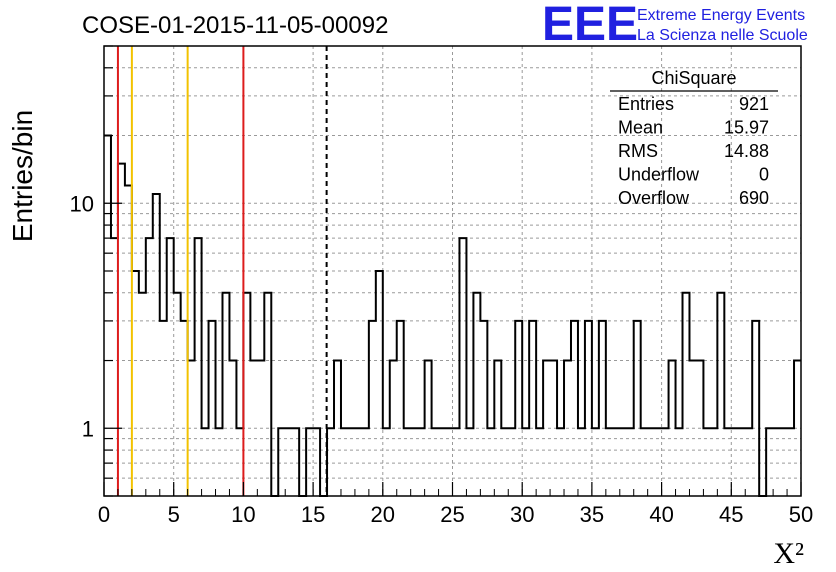 The height and width of the screenshot is (572, 836). I want to click on stats-label: RMS, so click(638, 151).